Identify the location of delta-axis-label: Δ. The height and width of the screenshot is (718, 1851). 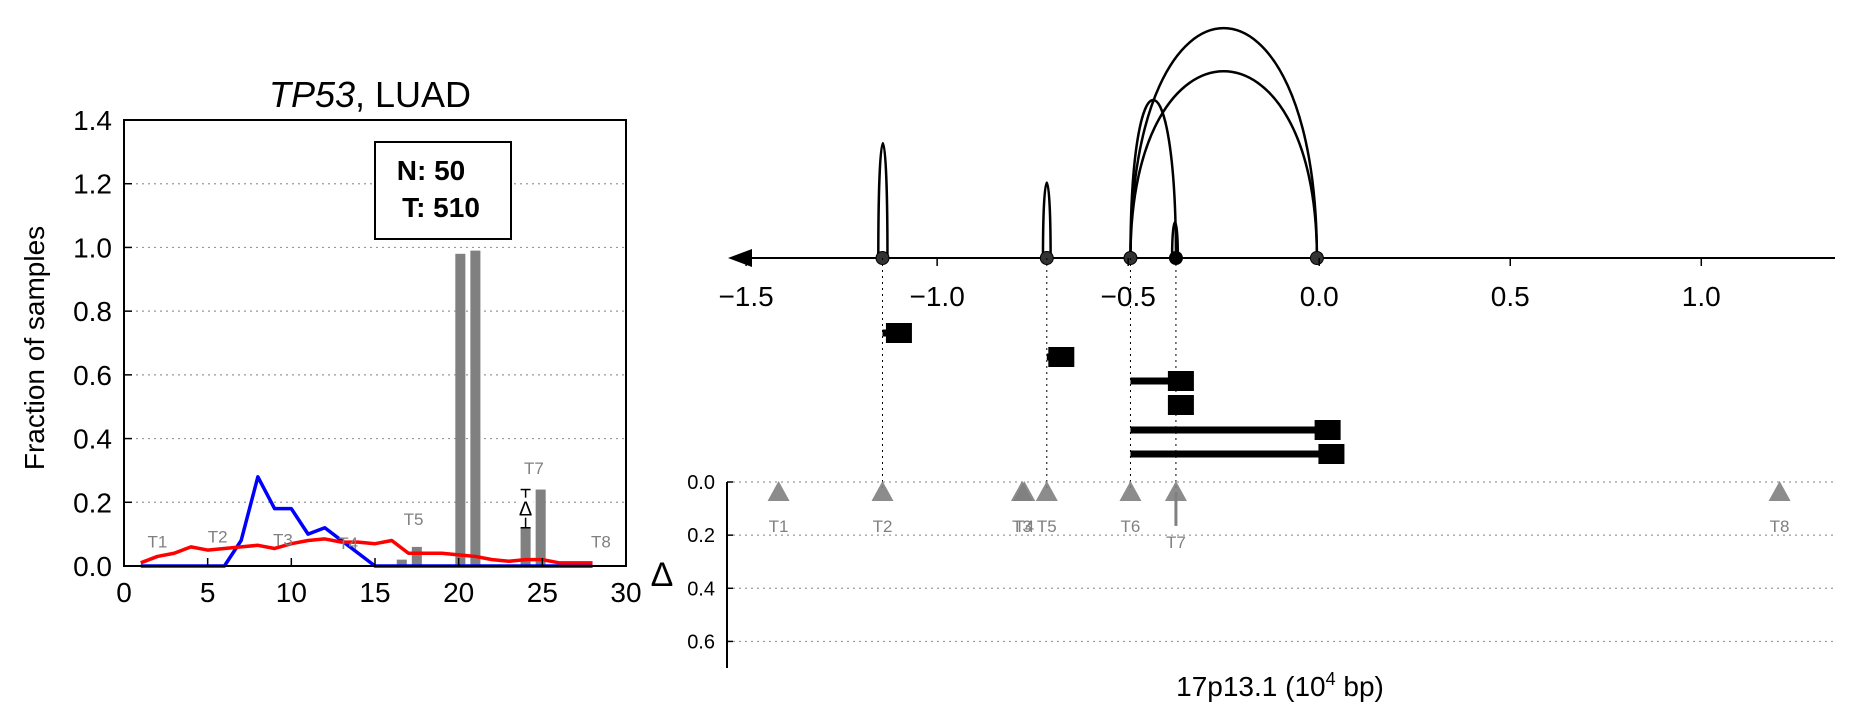
(662, 575).